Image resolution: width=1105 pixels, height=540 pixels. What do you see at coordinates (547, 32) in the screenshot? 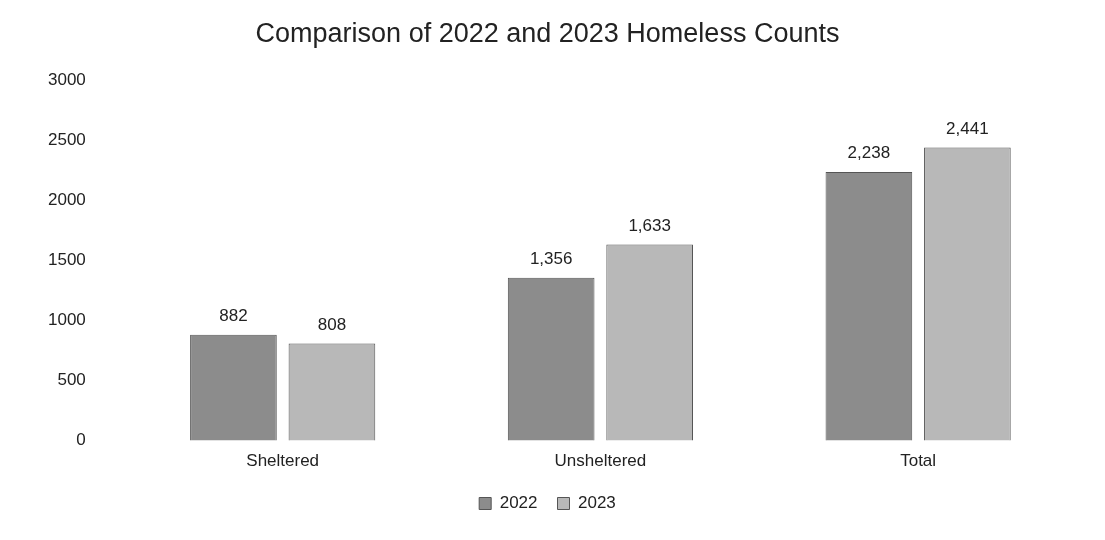
I see `chart-title: Comparison of 2022 and 2023 Homeless Counts` at bounding box center [547, 32].